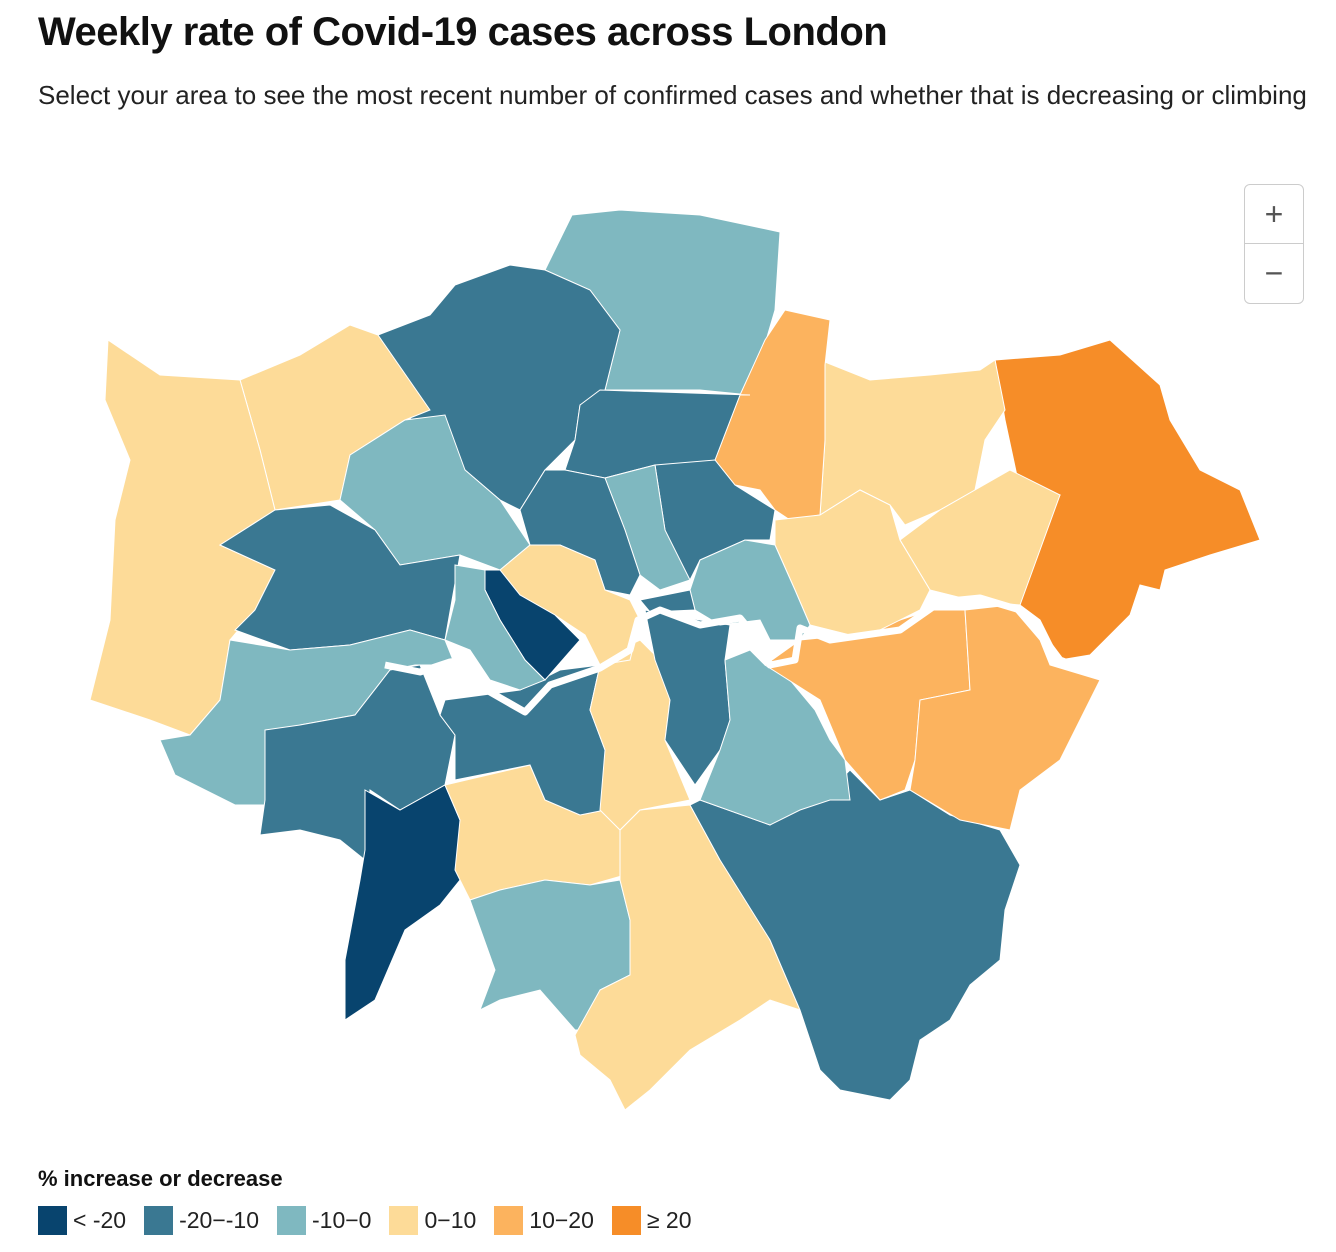  What do you see at coordinates (342, 1220) in the screenshot?
I see `legend-label: -10−0` at bounding box center [342, 1220].